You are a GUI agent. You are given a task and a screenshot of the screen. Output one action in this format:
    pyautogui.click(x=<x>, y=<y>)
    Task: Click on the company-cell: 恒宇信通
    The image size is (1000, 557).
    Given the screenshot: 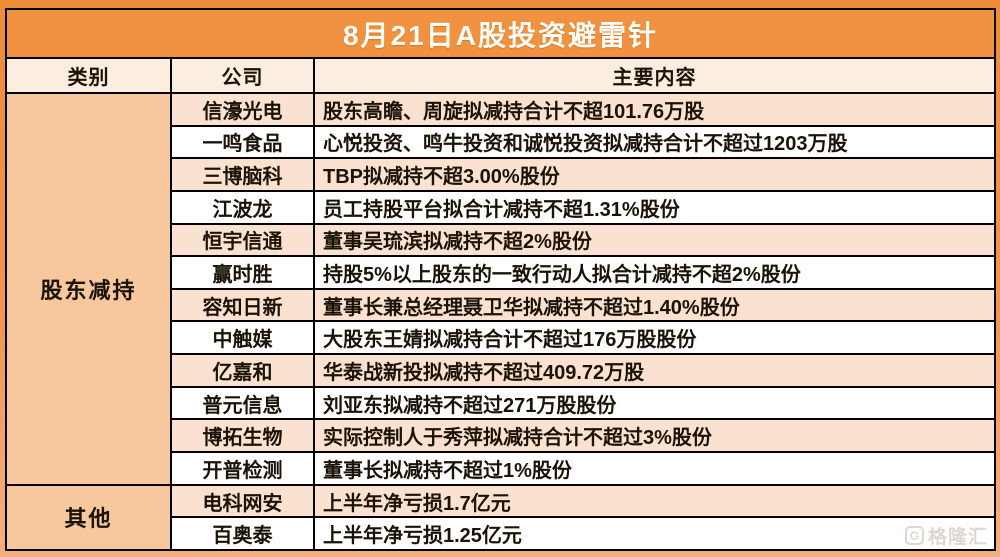 What is the action you would take?
    pyautogui.click(x=242, y=240)
    